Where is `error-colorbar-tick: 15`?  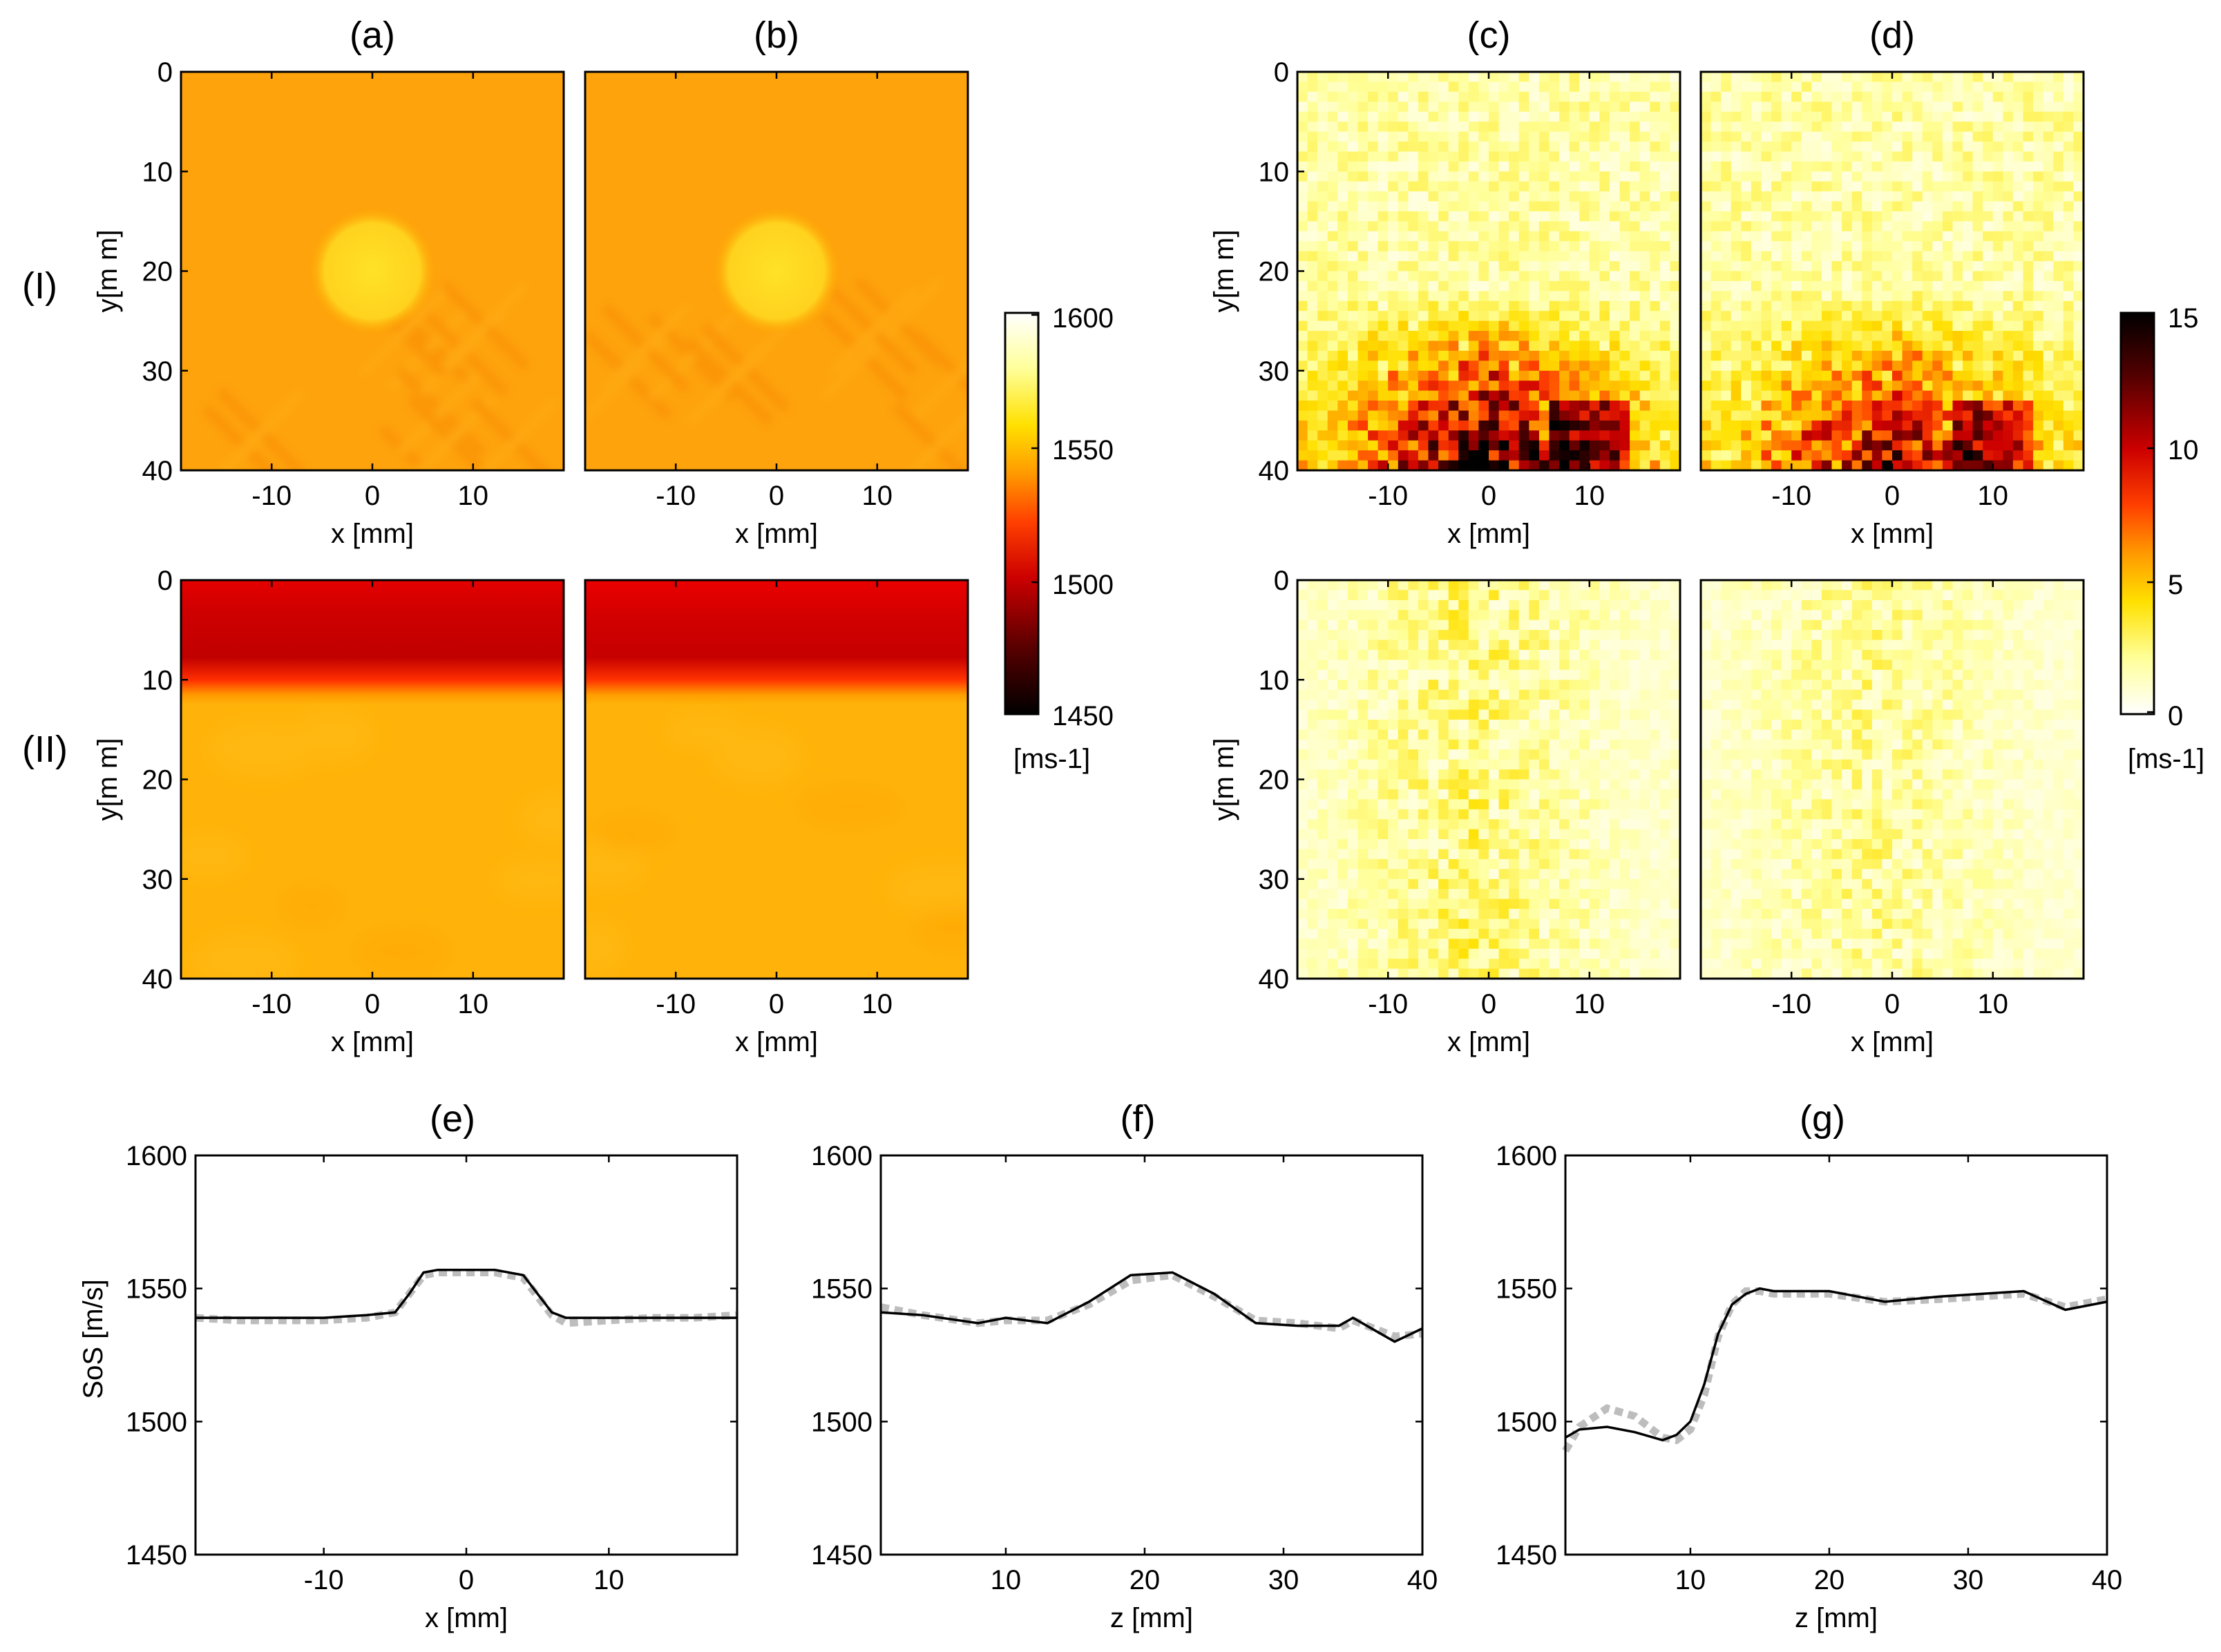 error-colorbar-tick: 15 is located at coordinates (2183, 318).